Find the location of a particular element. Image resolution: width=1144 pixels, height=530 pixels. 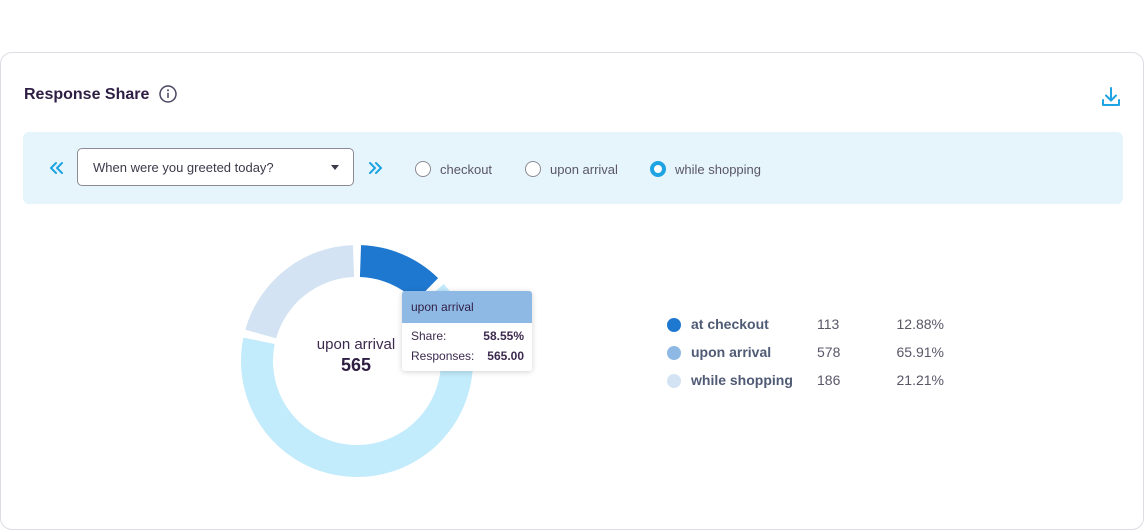

radio-checkout: checkout is located at coordinates (453, 169).